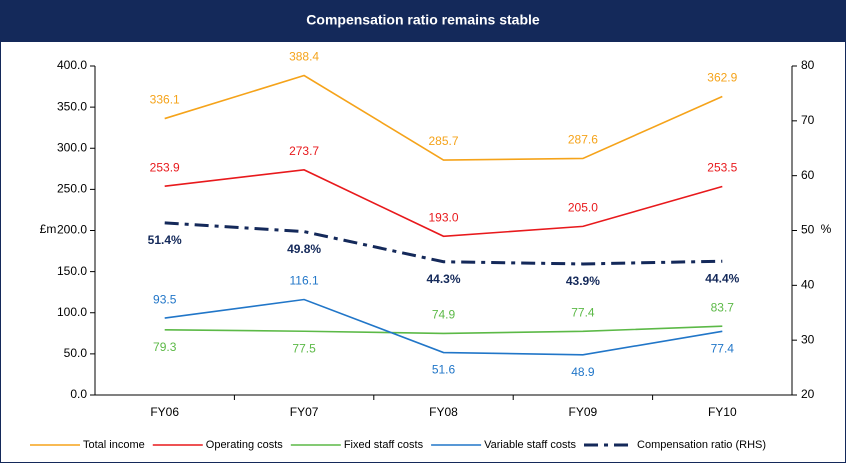 This screenshot has width=846, height=463. I want to click on y-tick-label: 200.0, so click(72, 230).